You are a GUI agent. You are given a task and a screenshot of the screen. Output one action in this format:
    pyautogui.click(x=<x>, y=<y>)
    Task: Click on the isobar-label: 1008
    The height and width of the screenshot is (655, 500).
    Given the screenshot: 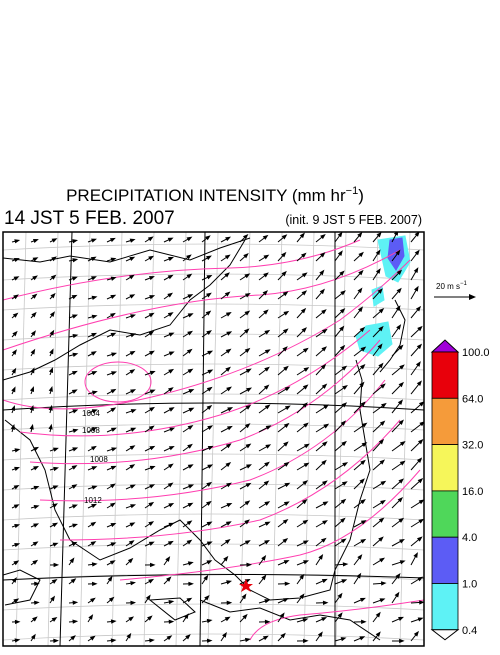 What is the action you would take?
    pyautogui.click(x=99, y=459)
    